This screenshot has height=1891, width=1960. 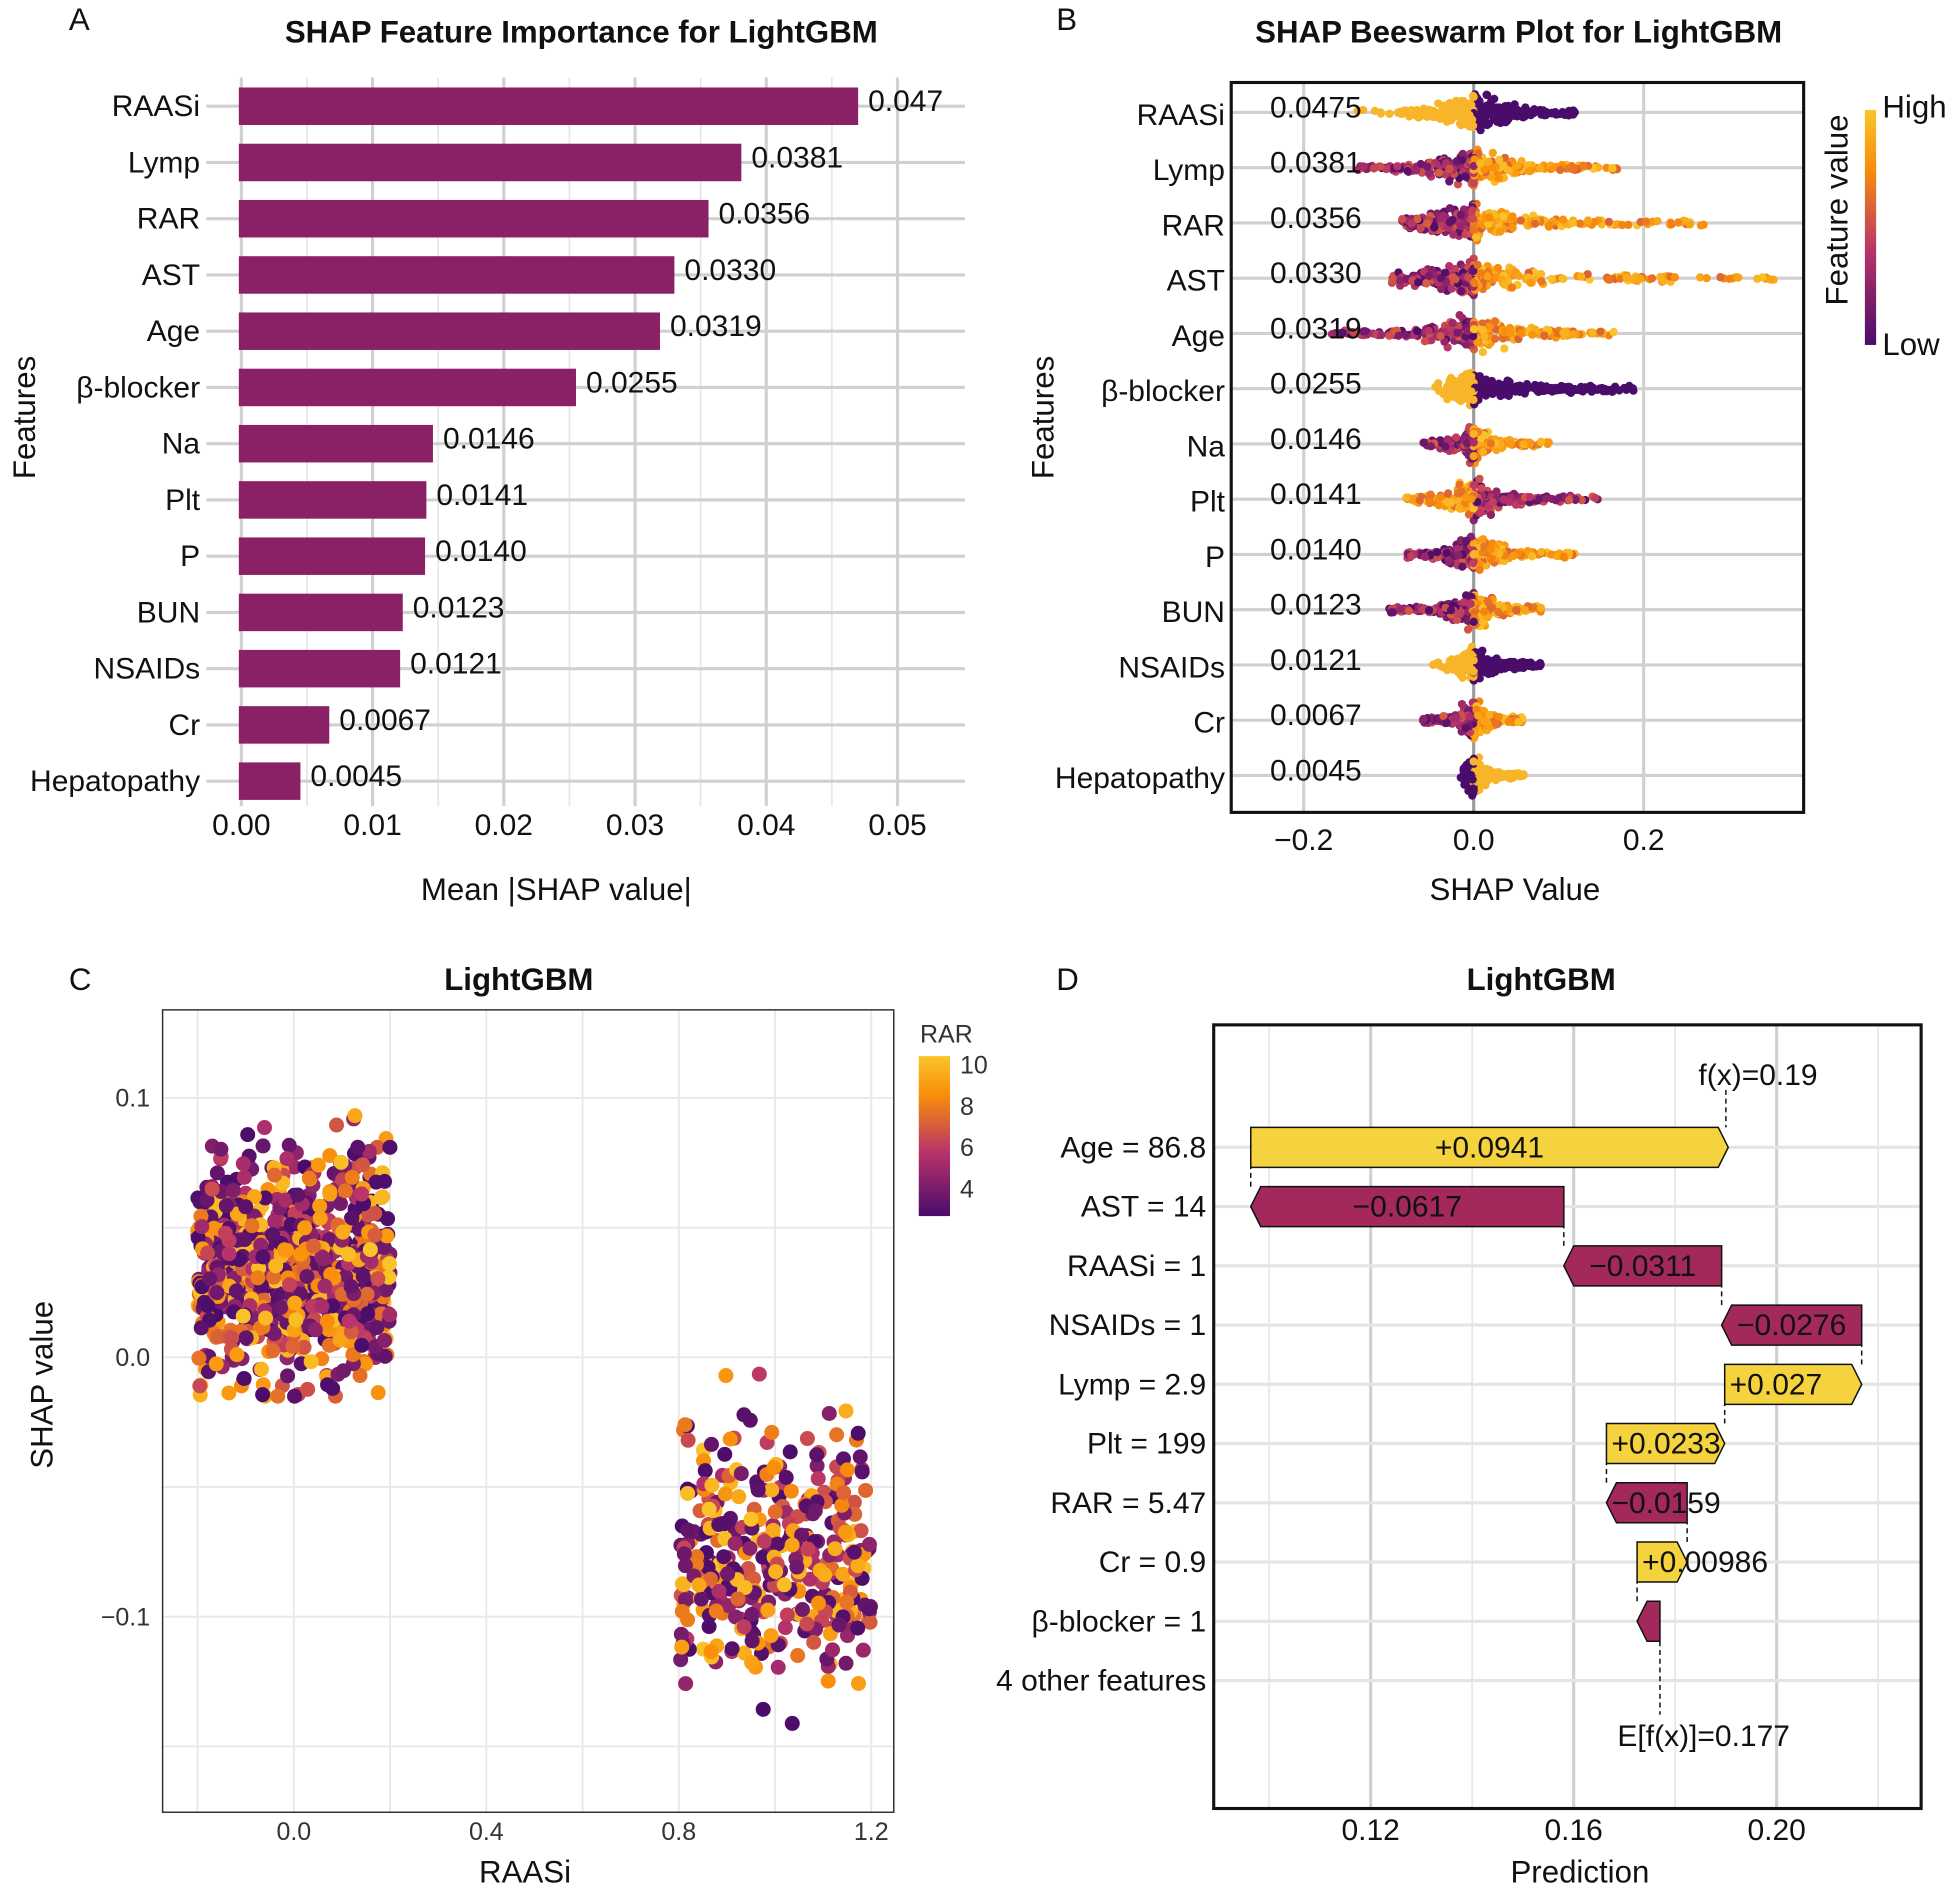 What do you see at coordinates (372, 825) in the screenshot?
I see `x-tick-label: 0.01` at bounding box center [372, 825].